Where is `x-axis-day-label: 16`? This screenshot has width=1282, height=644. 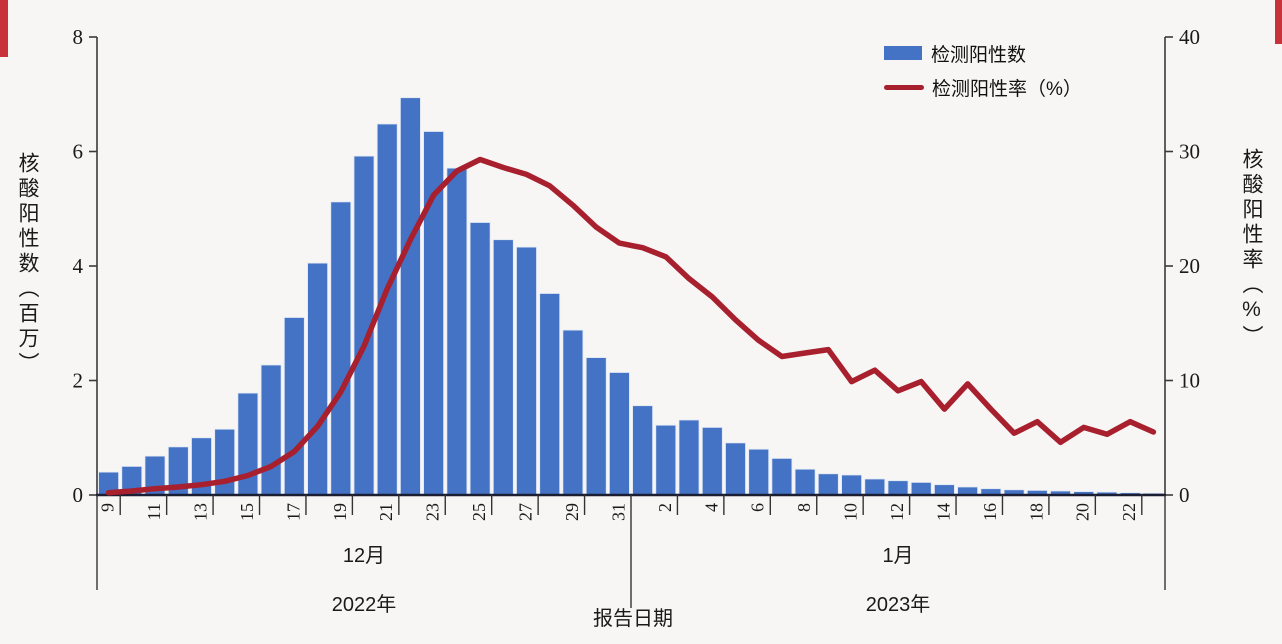
x-axis-day-label: 16 is located at coordinates (990, 512).